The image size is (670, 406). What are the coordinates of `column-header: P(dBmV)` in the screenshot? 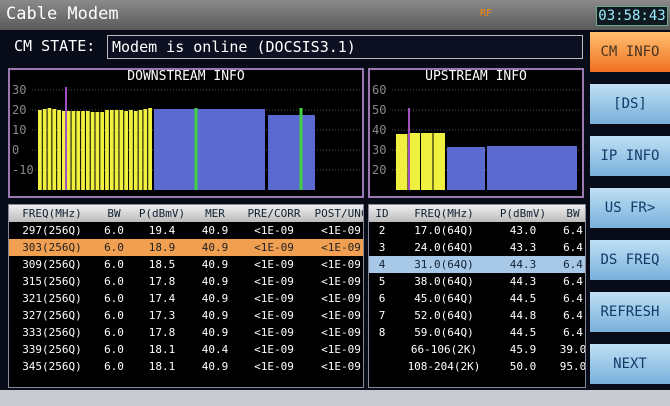 It's located at (523, 213).